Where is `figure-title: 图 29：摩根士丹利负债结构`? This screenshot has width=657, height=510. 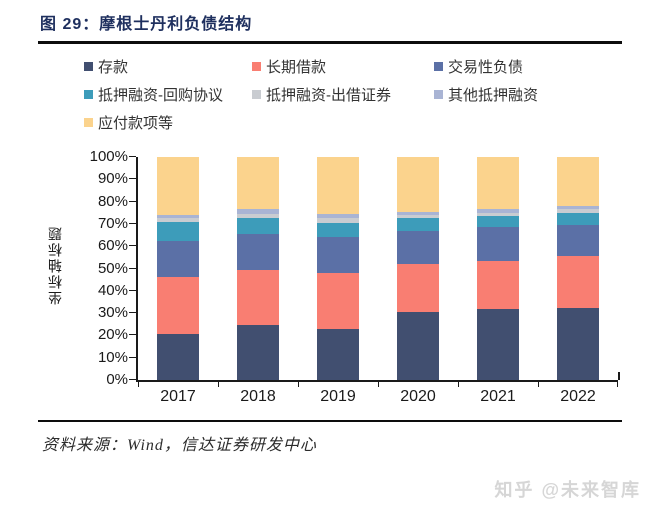 figure-title: 图 29：摩根士丹利负债结构 is located at coordinates (146, 24).